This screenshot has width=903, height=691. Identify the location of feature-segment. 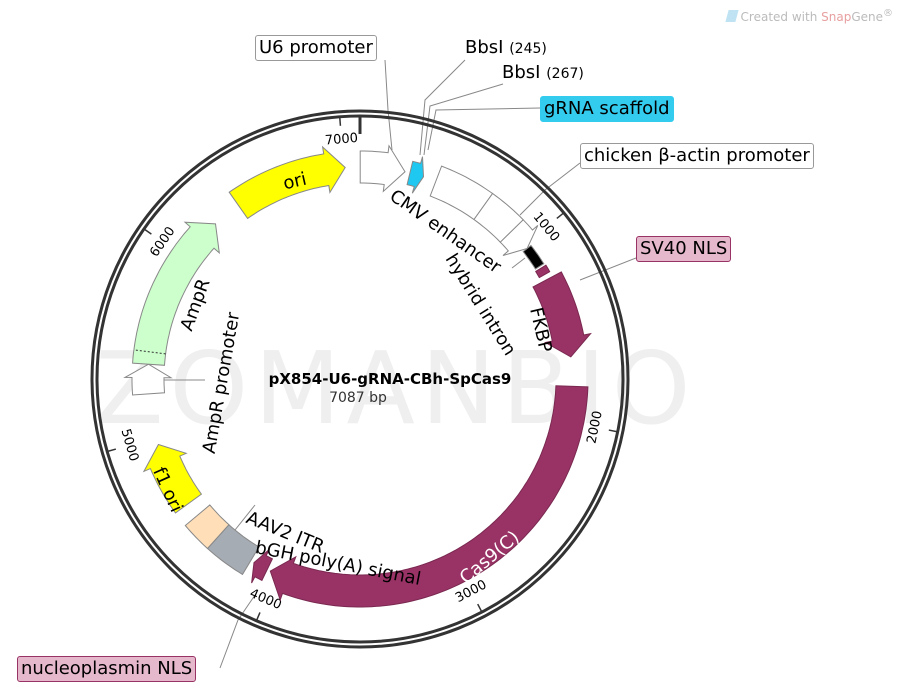
(533, 257).